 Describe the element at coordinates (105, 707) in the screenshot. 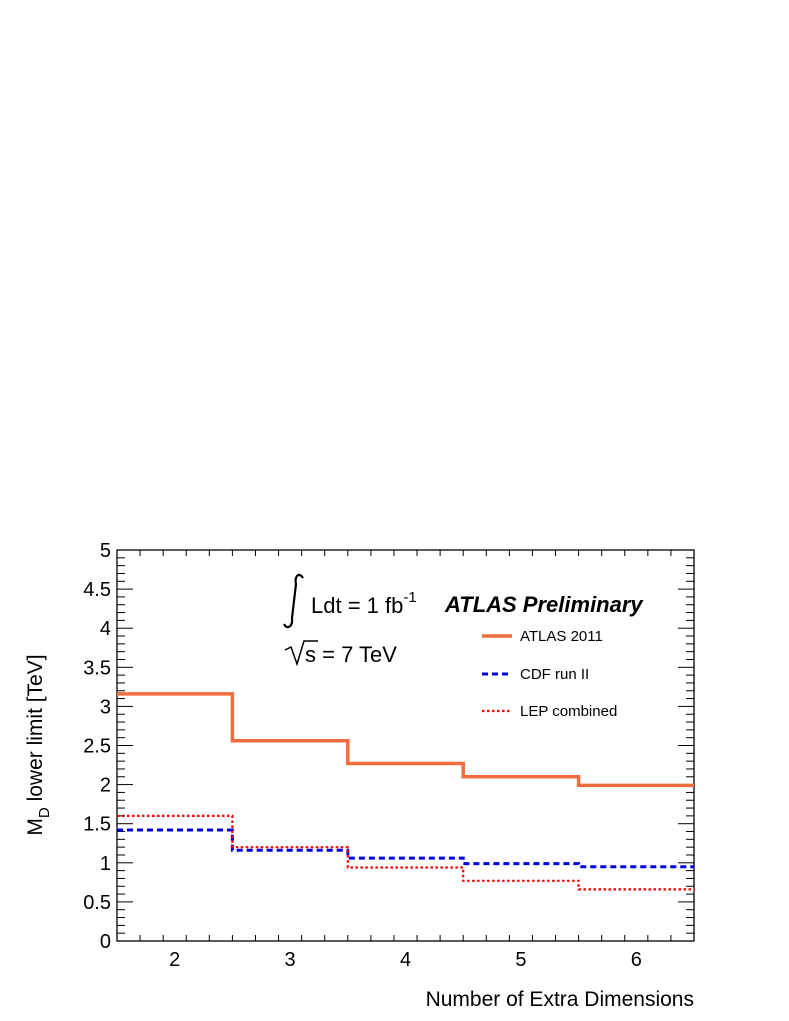

I see `y-tick-label: 3` at that location.